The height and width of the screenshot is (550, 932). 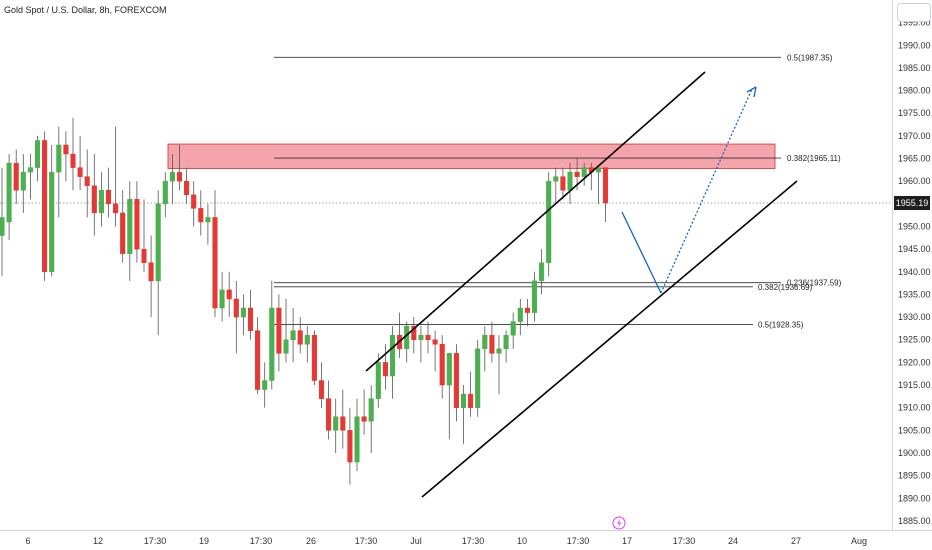 I want to click on y-tick-label: 1905.00, so click(x=914, y=430).